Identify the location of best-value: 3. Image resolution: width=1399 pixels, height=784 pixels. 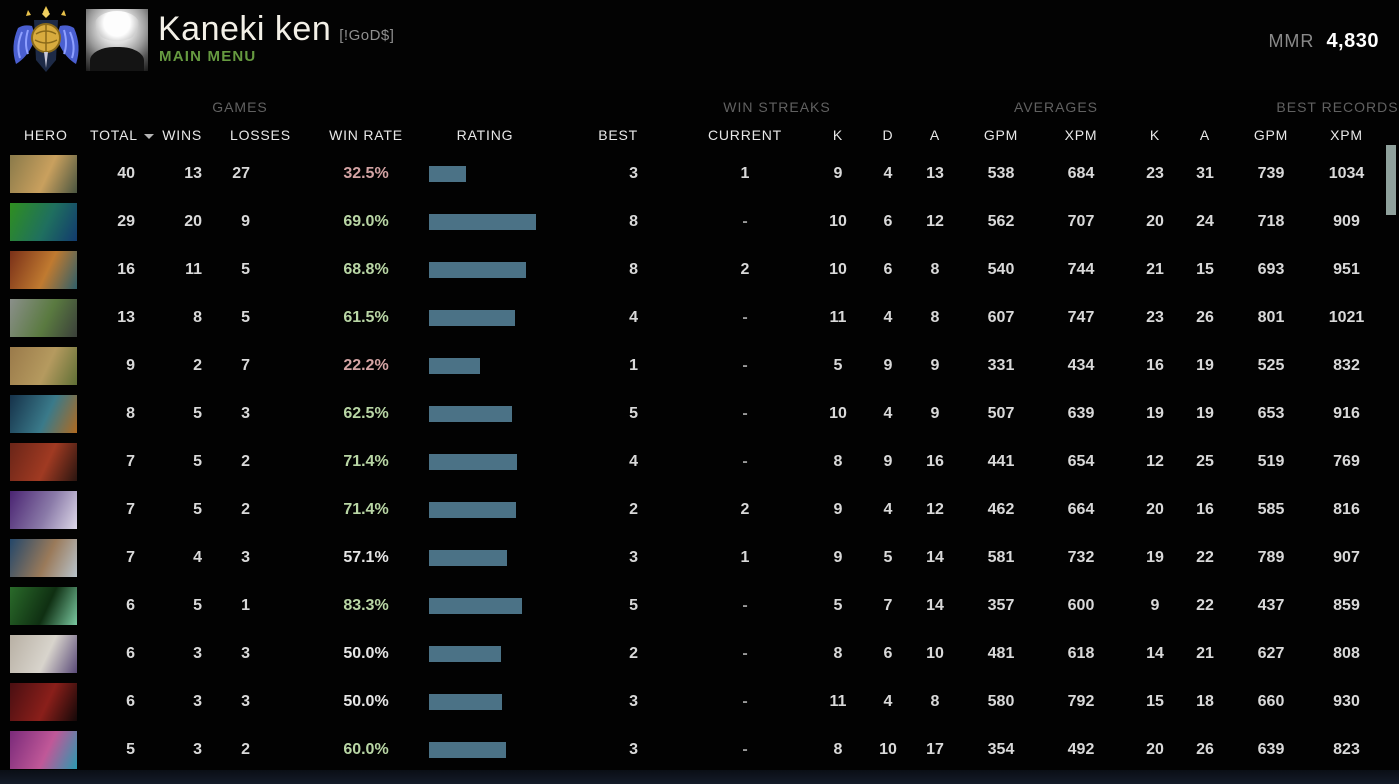
(633, 749).